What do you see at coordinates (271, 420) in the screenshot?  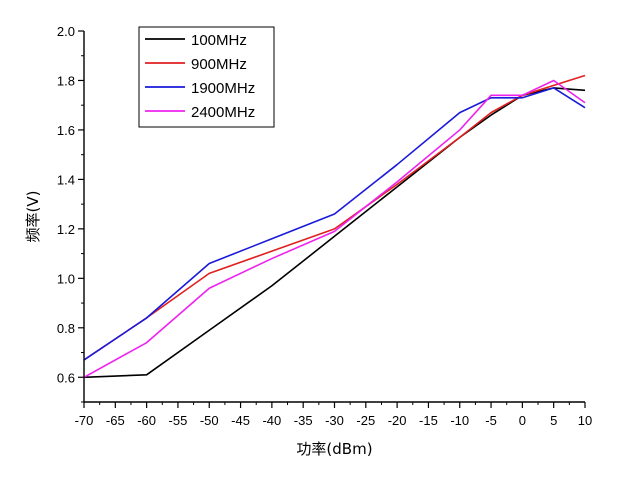 I see `x-tick-label: -40` at bounding box center [271, 420].